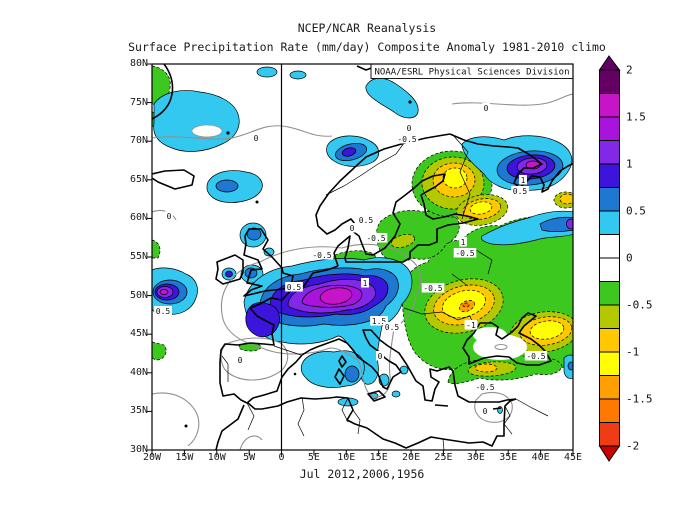 The height and width of the screenshot is (527, 680). What do you see at coordinates (138, 295) in the screenshot?
I see `lat-tick-label: 50N` at bounding box center [138, 295].